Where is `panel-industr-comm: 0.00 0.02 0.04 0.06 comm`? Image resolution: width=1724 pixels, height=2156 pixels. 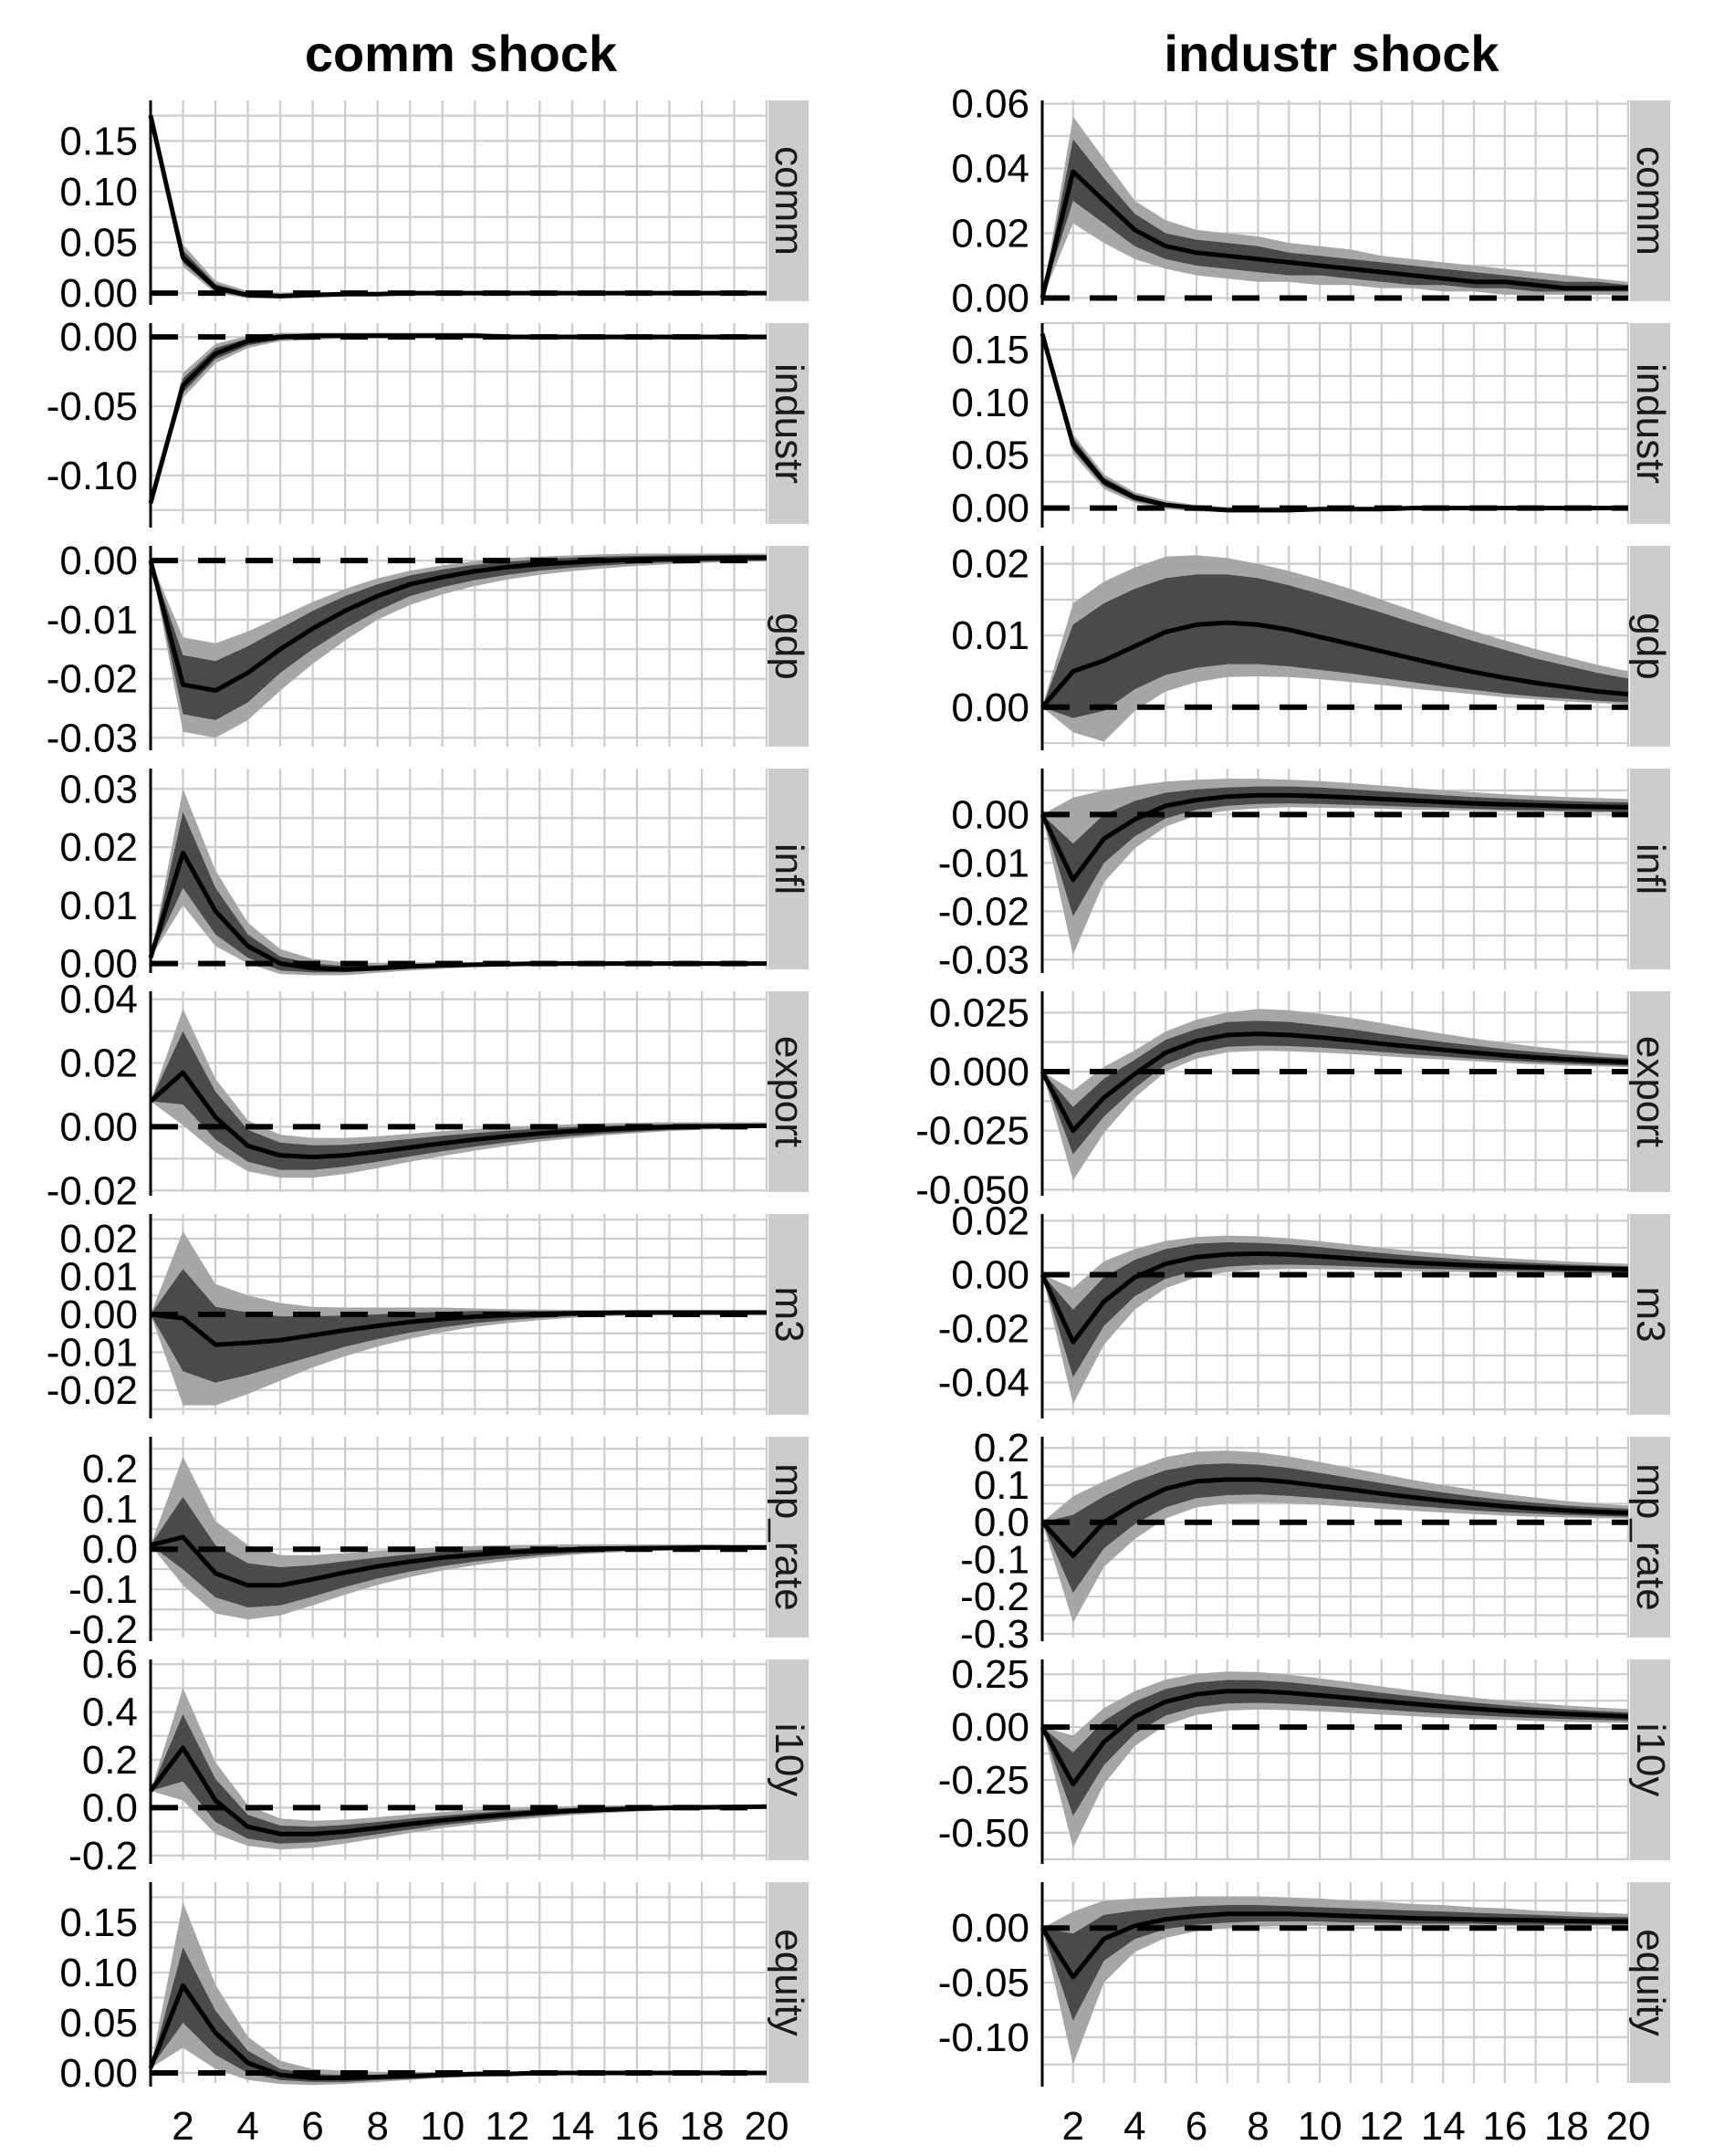 panel-industr-comm: 0.00 0.02 0.04 0.06 comm is located at coordinates (1312, 202).